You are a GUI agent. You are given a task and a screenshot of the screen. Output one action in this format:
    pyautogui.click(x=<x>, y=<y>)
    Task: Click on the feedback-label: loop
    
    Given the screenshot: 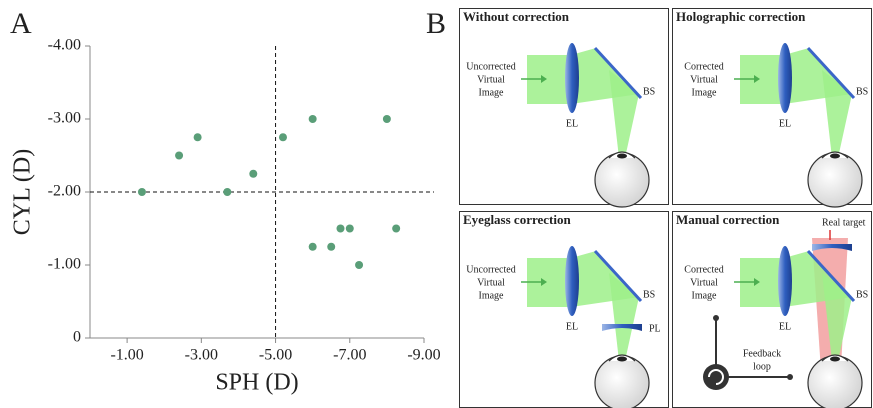 What is the action you would take?
    pyautogui.click(x=762, y=366)
    